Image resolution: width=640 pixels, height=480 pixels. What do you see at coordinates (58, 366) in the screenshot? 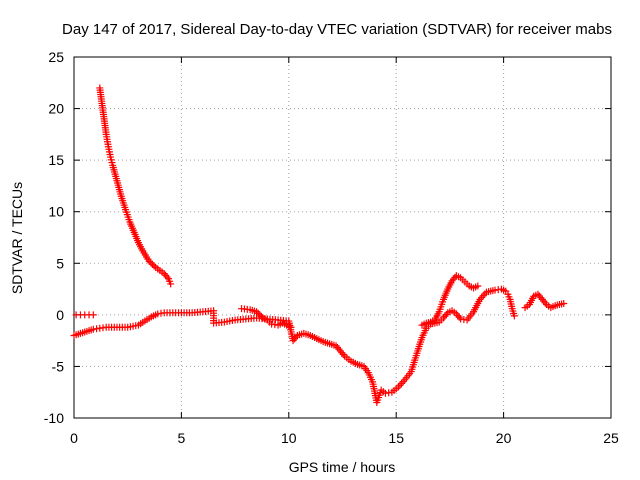
I see `y-tick-label: -5` at bounding box center [58, 366].